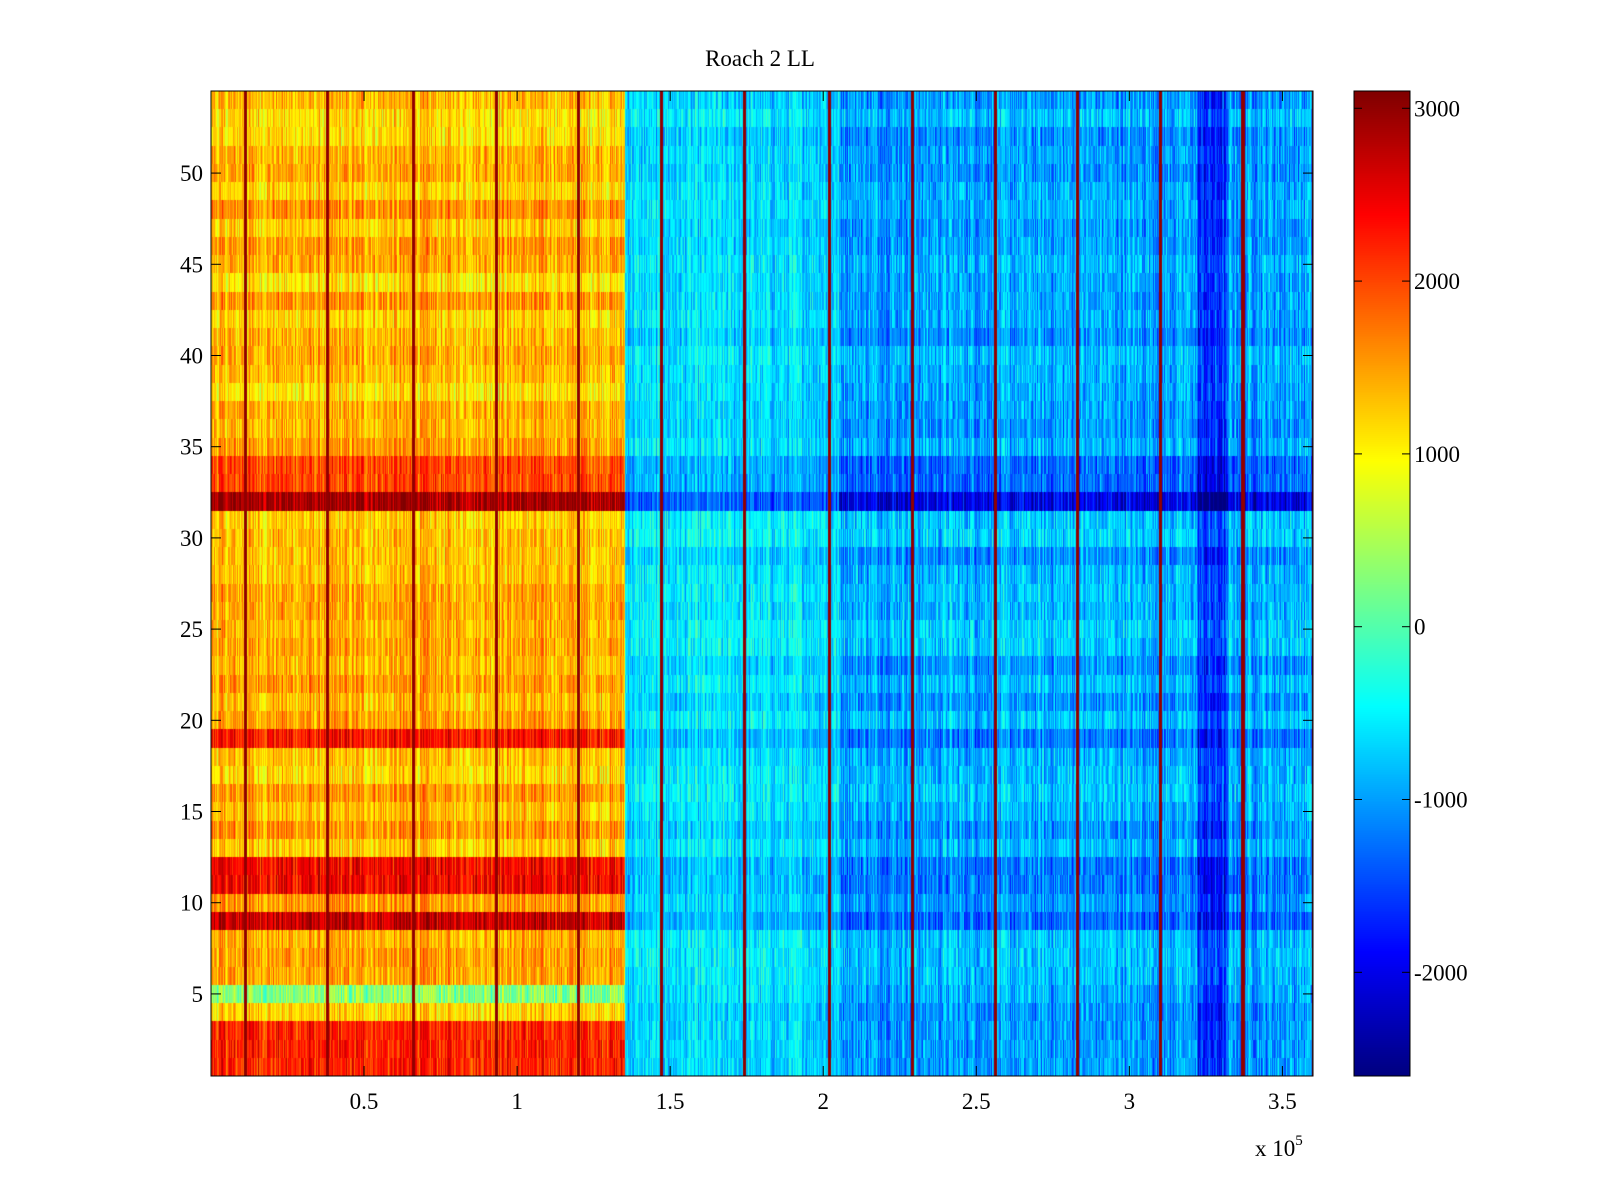 This screenshot has height=1200, width=1600. Describe the element at coordinates (191, 447) in the screenshot. I see `y-tick-label: 35` at that location.